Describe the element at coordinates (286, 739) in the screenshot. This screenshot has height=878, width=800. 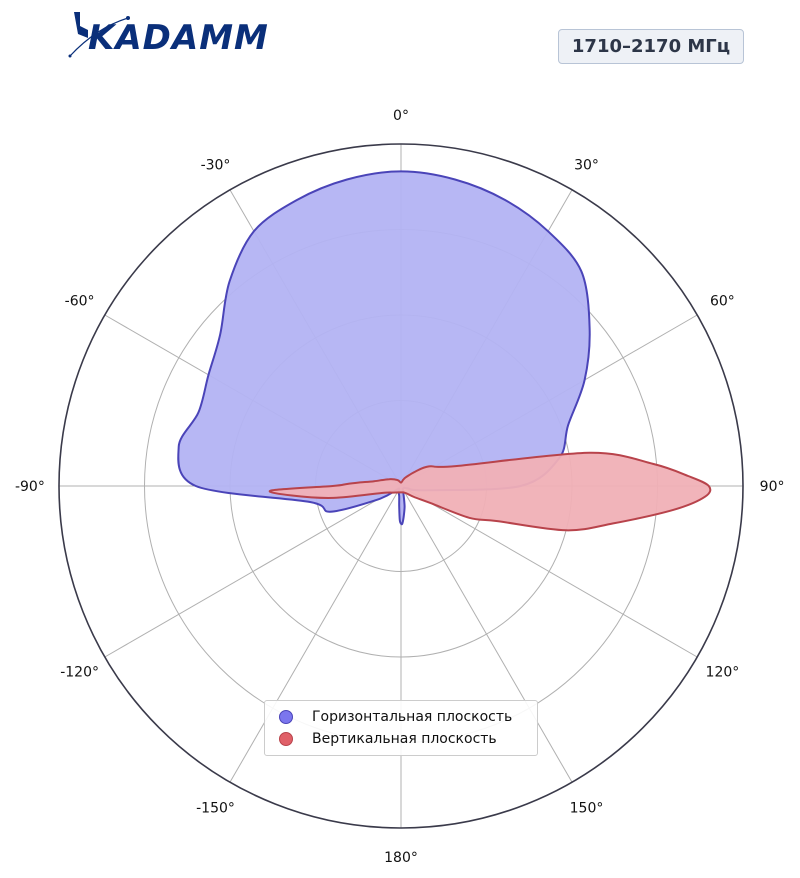
I see `legend-marker-vertical` at that location.